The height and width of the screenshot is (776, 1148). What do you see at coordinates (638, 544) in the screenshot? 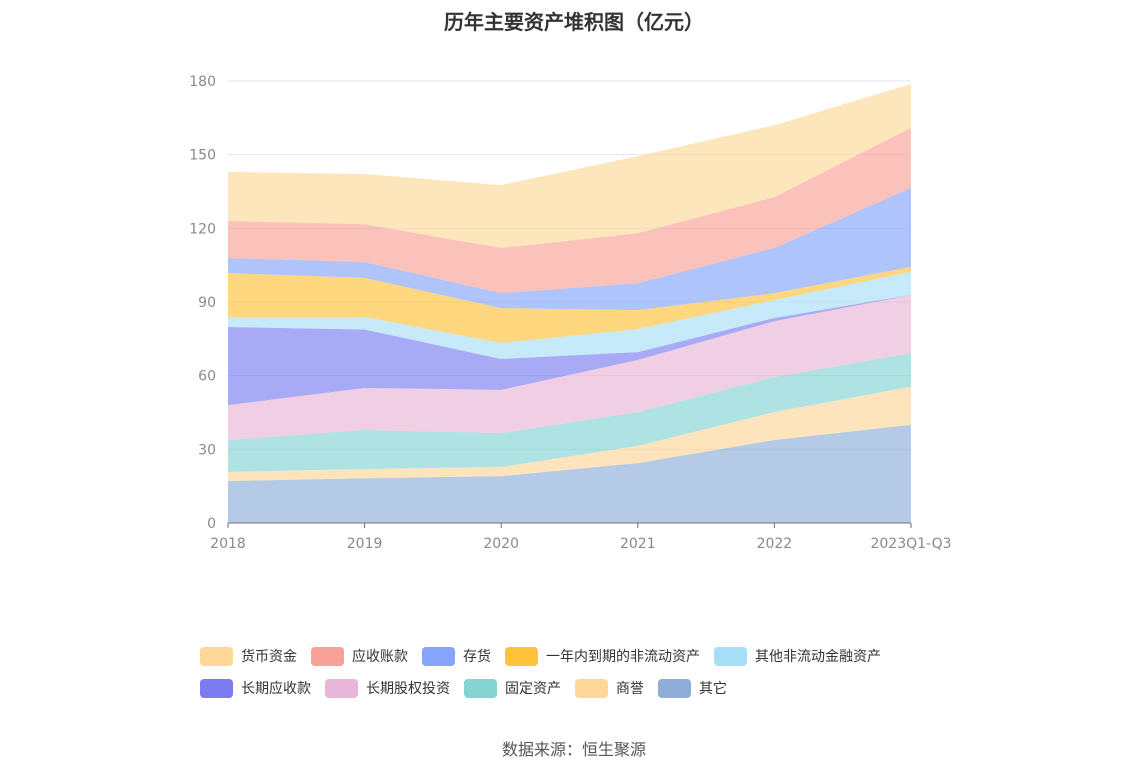
I see `x-tick-label: 2021` at bounding box center [638, 544].